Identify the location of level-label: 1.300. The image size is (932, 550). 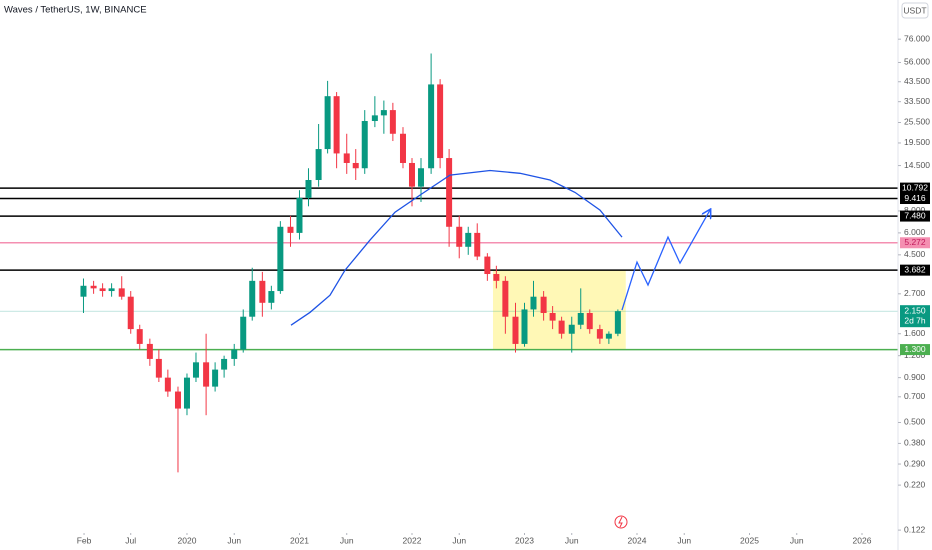
(915, 349).